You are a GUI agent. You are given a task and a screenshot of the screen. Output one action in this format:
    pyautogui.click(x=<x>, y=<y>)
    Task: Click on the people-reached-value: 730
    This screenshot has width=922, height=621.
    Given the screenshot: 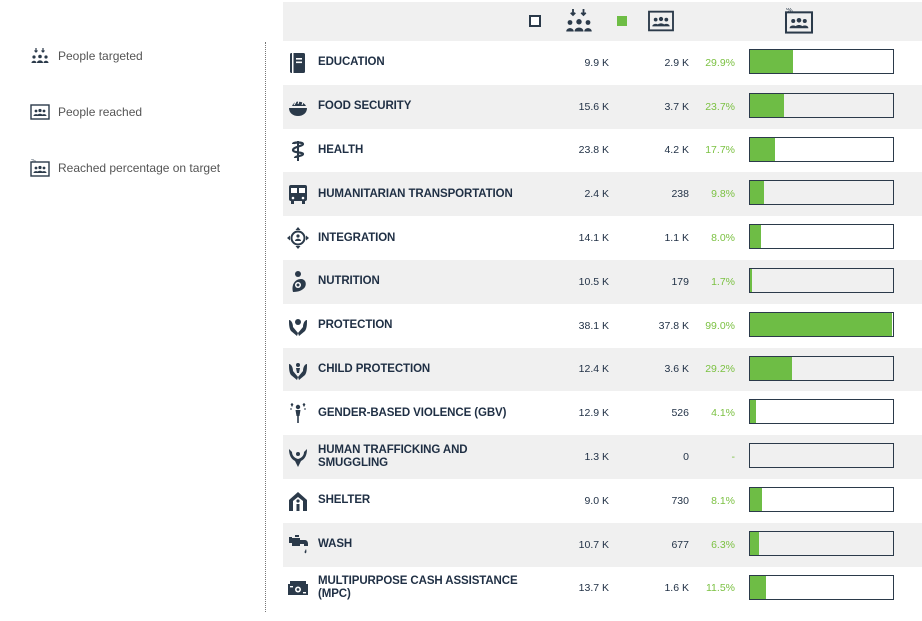 What is the action you would take?
    pyautogui.click(x=680, y=500)
    